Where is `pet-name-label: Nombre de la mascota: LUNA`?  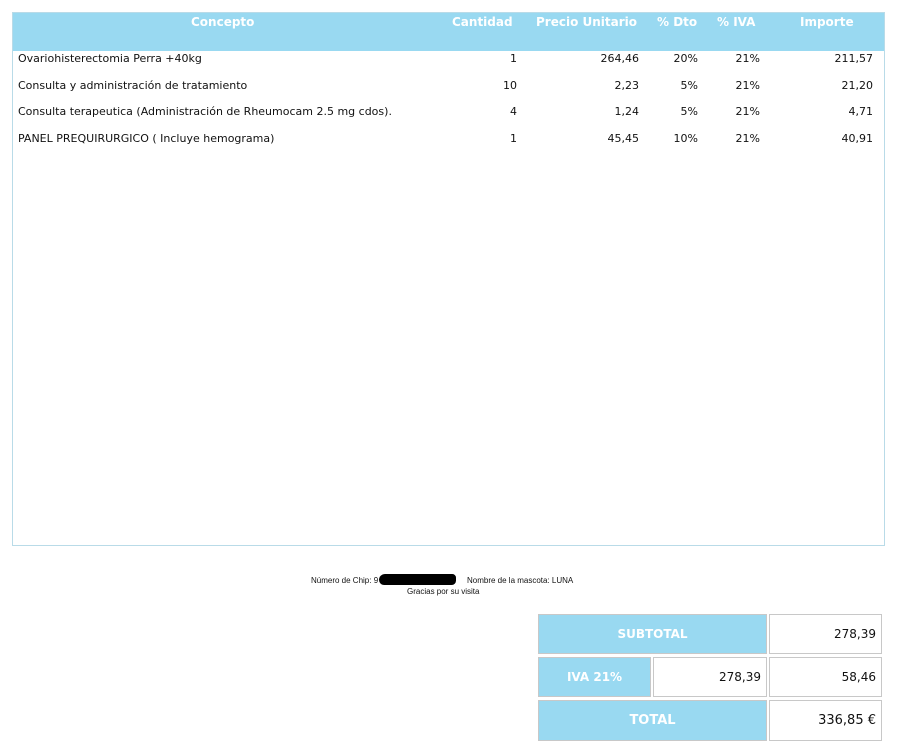 pet-name-label: Nombre de la mascota: LUNA is located at coordinates (520, 580).